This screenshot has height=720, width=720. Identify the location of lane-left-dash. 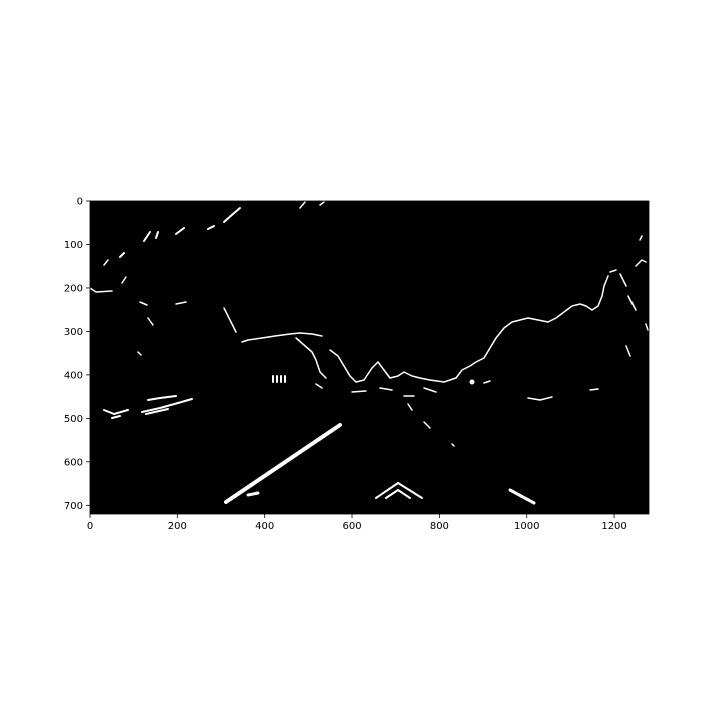
(253, 494).